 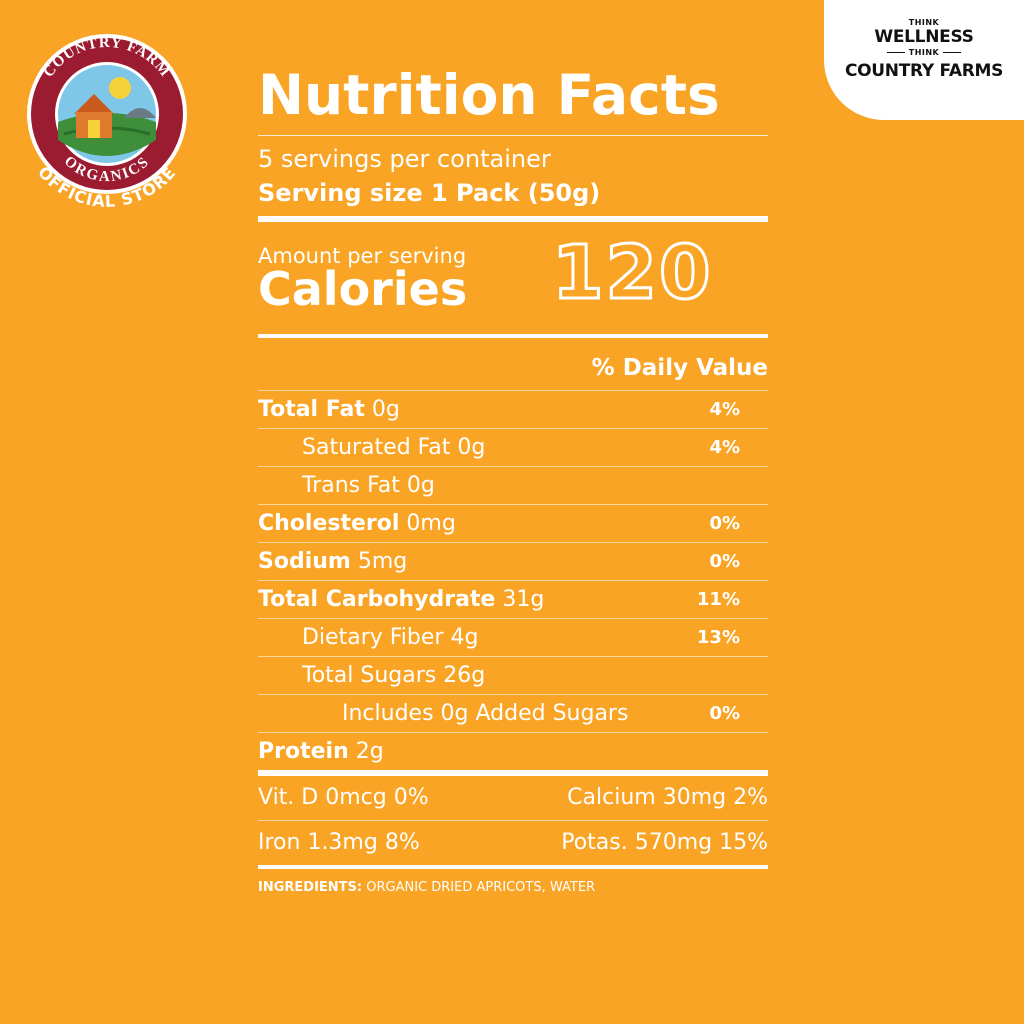 I want to click on vitamin-row-1: Vit. D 0mcg 0% Calcium 30mg 2%, so click(x=513, y=798).